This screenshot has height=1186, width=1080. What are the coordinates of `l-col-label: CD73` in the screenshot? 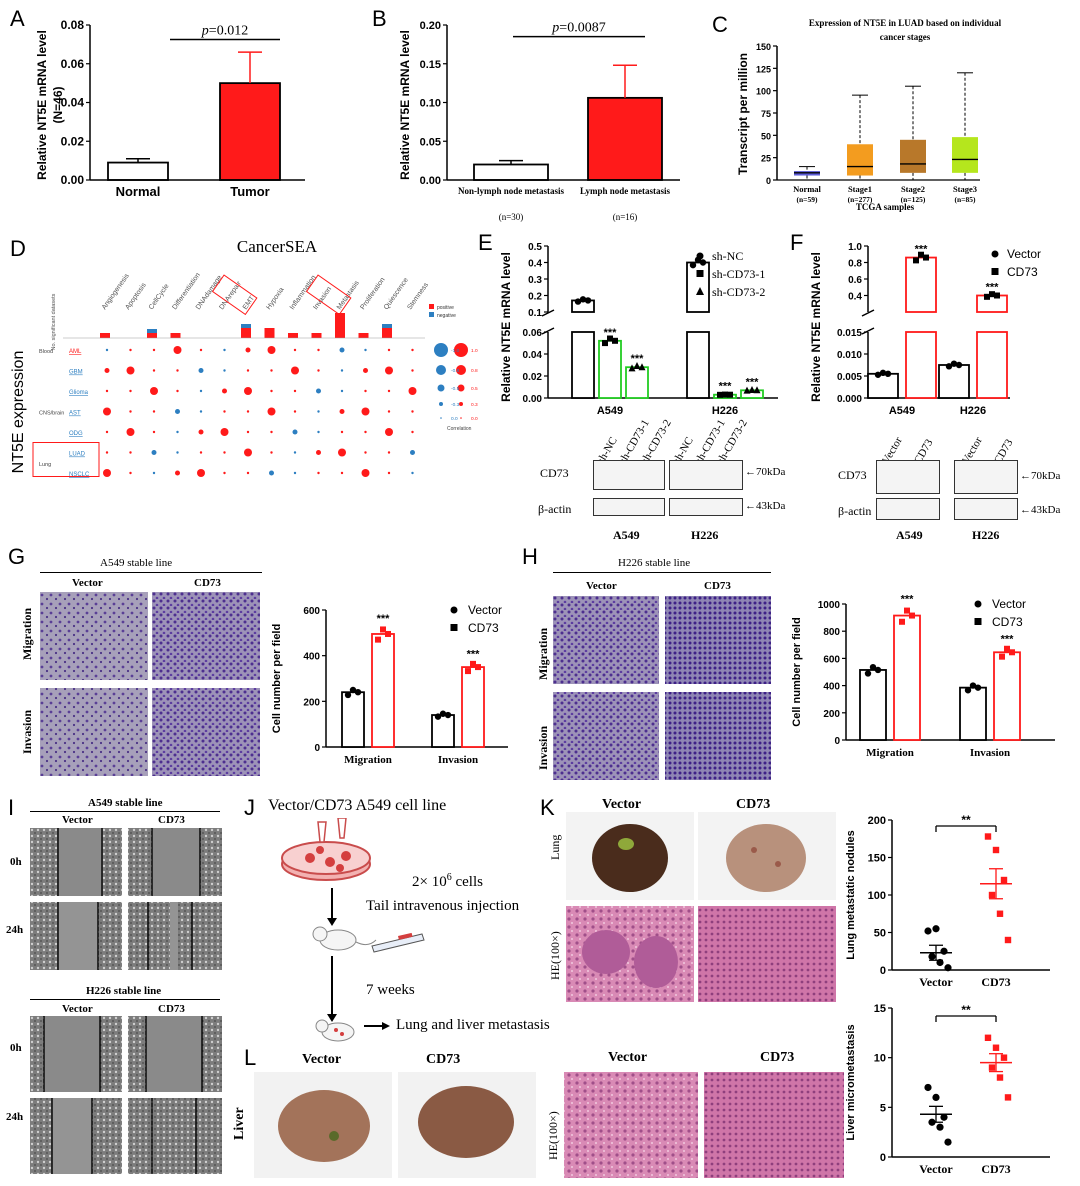 It's located at (777, 1057).